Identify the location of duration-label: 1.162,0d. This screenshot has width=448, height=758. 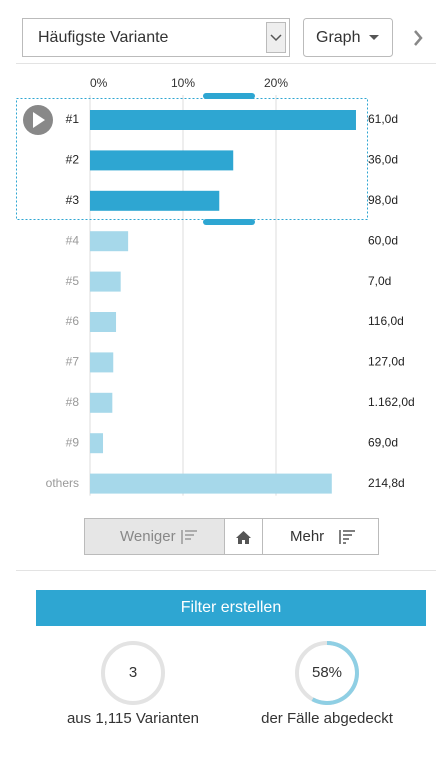
(391, 402).